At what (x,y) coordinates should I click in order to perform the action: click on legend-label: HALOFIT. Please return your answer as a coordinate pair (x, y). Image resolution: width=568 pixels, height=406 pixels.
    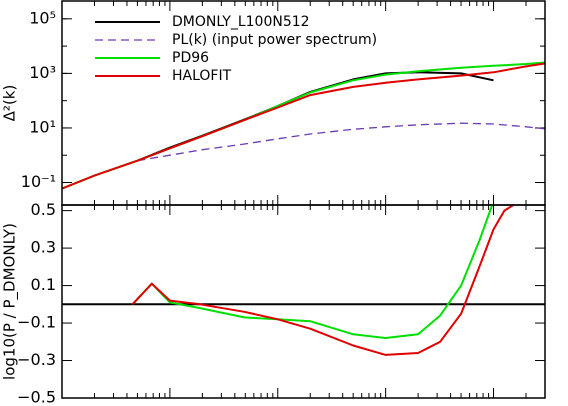
    Looking at the image, I should click on (202, 76).